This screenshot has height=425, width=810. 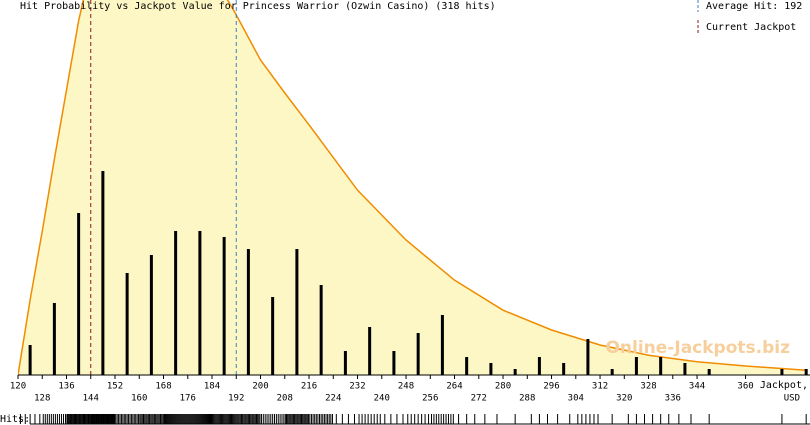 I want to click on x-tick-label: 344, so click(x=697, y=387).